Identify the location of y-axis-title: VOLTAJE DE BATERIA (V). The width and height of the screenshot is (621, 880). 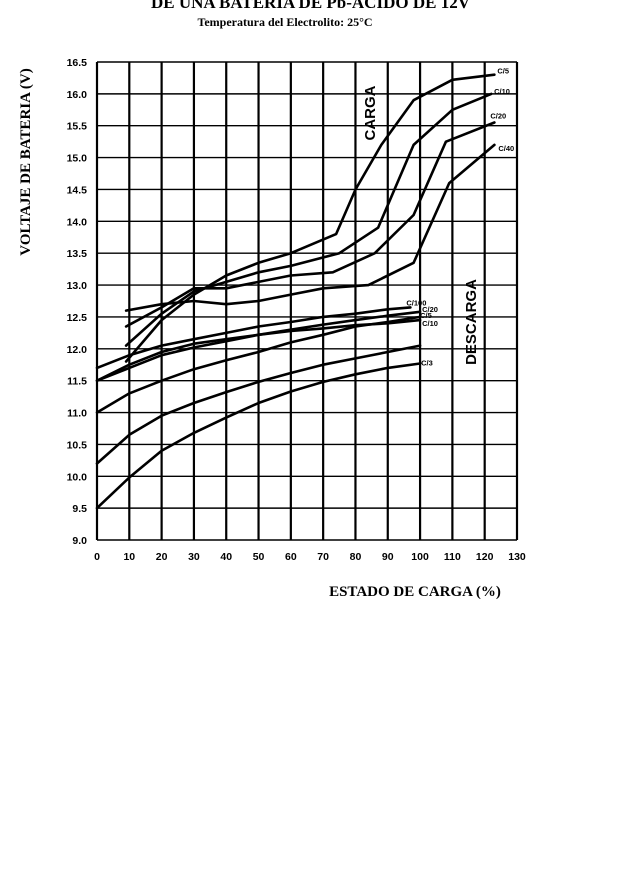
(26, 161).